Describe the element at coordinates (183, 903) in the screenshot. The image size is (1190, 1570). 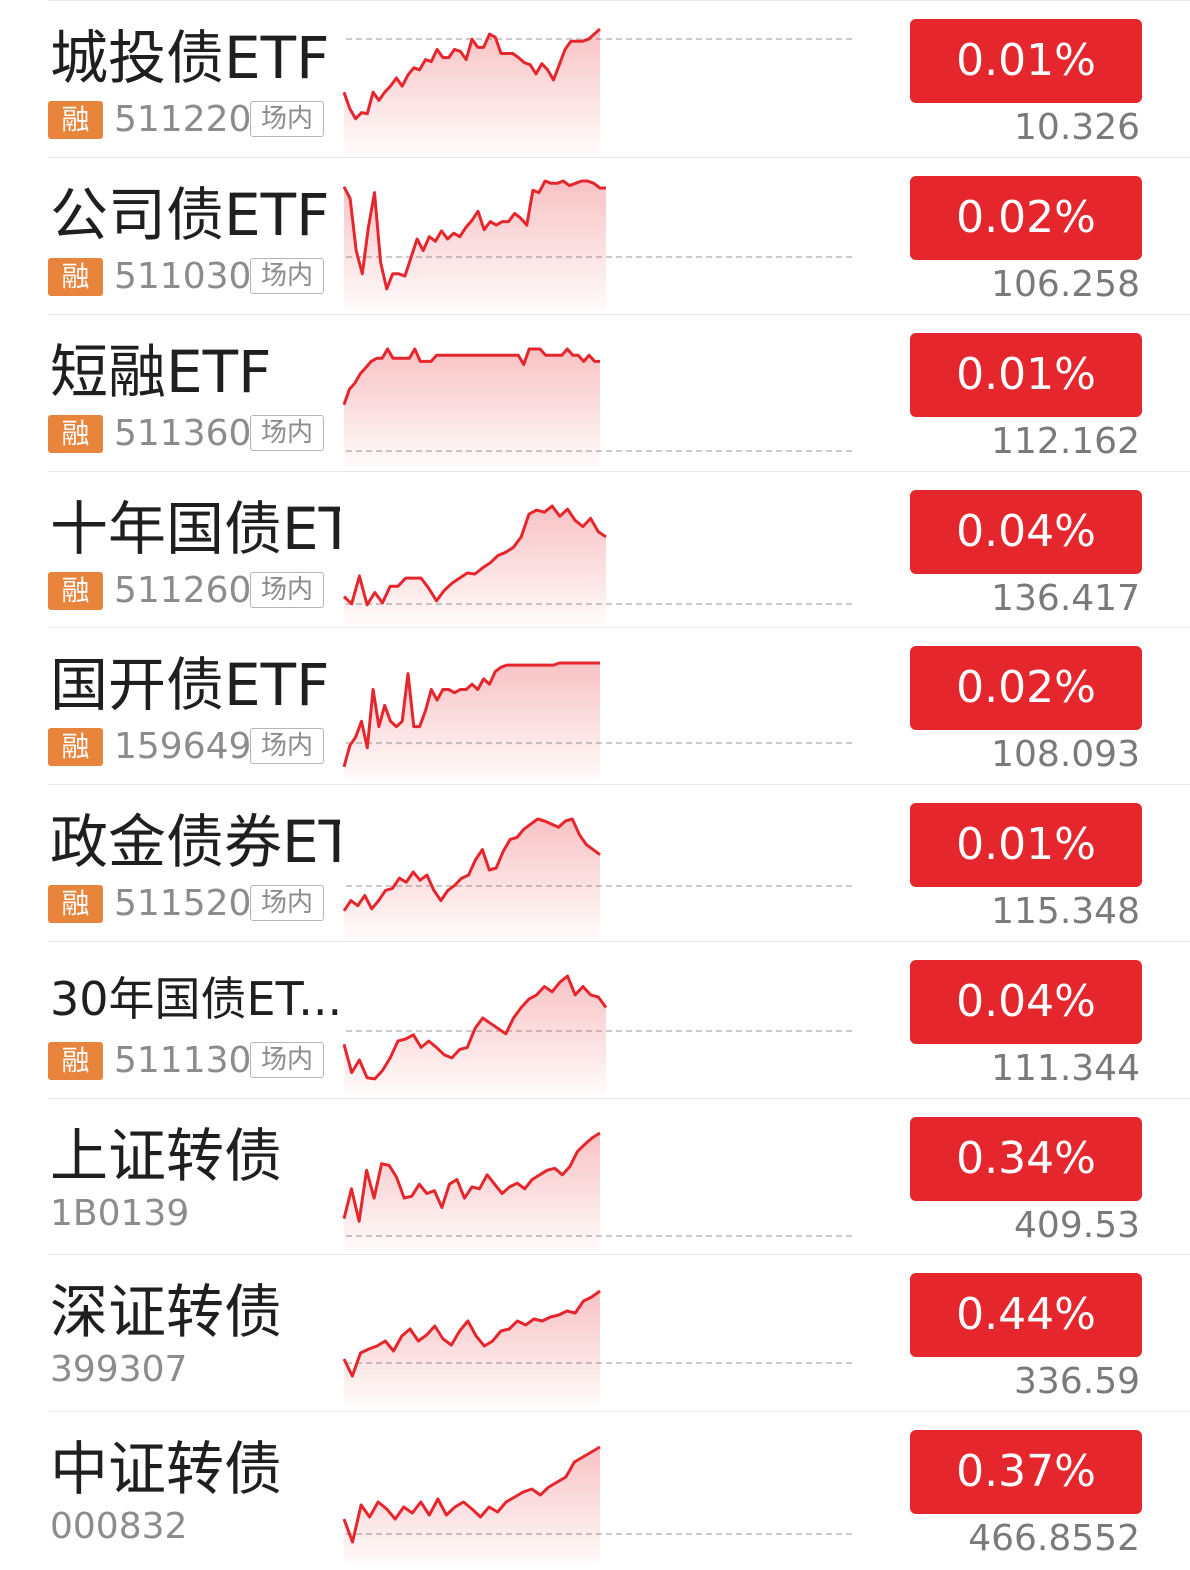
I see `fund-code: 511520` at that location.